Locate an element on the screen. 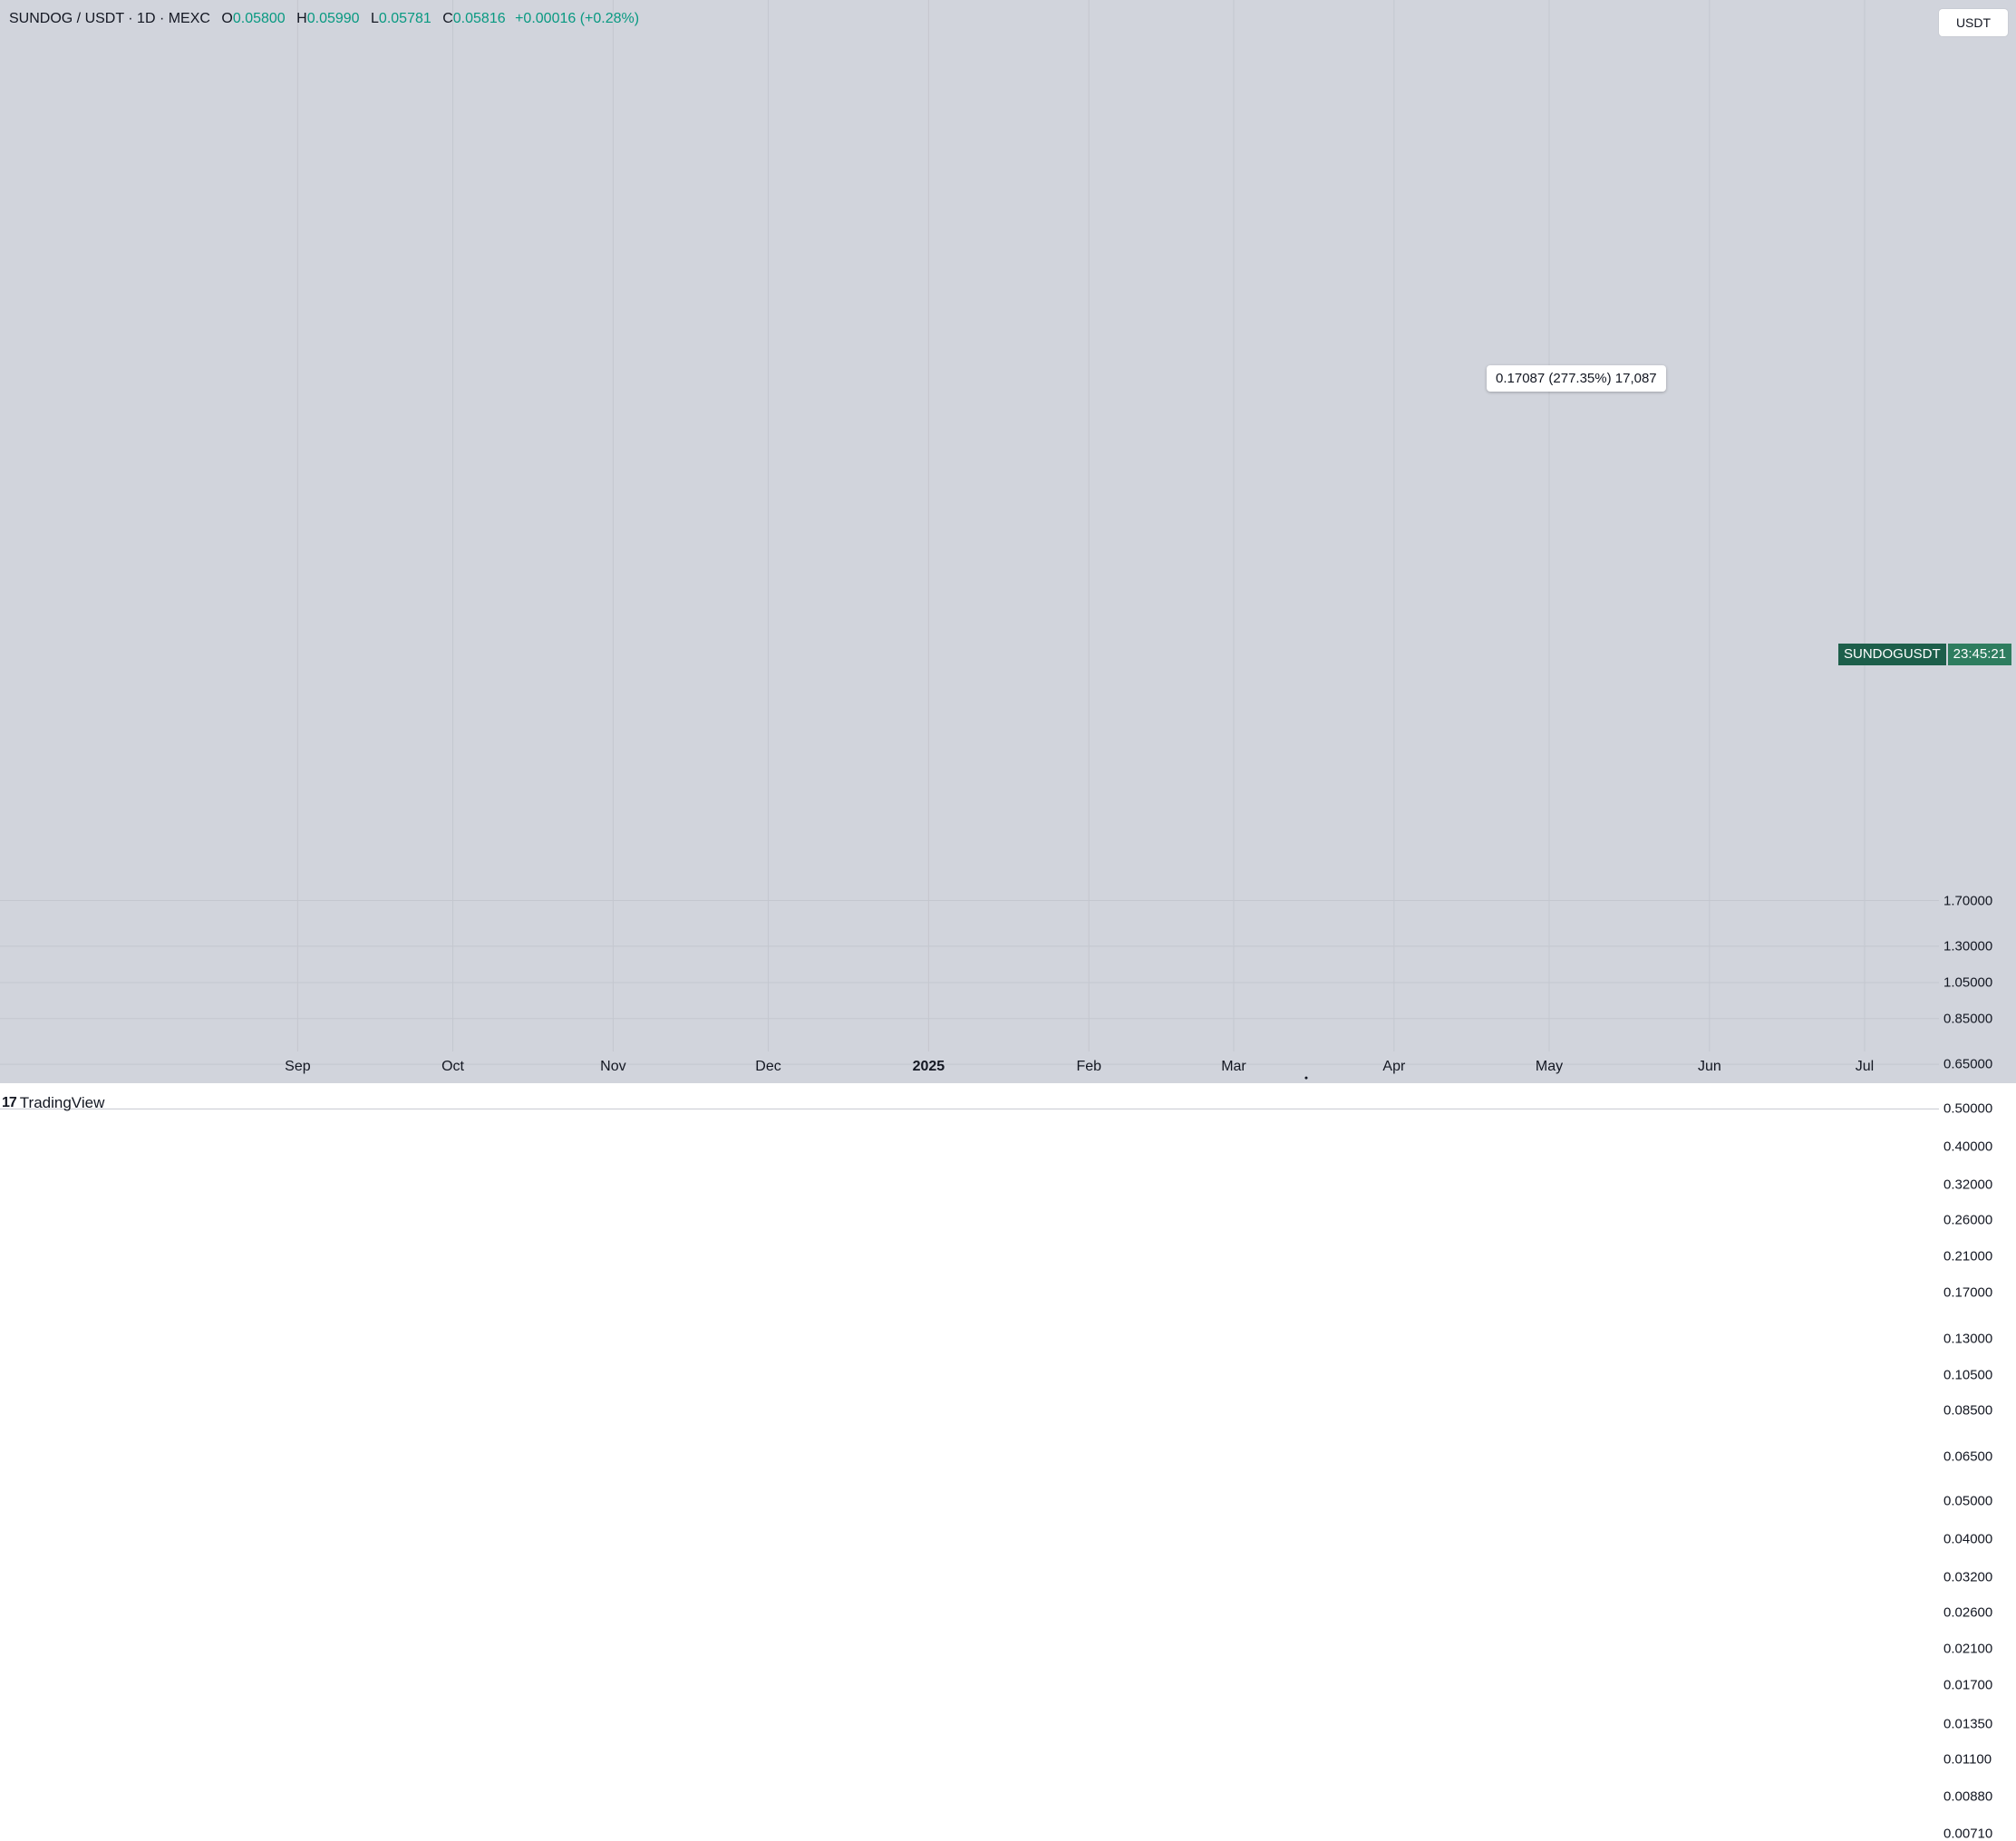 This screenshot has width=2016, height=1841. close-value: 0.05816 is located at coordinates (479, 19).